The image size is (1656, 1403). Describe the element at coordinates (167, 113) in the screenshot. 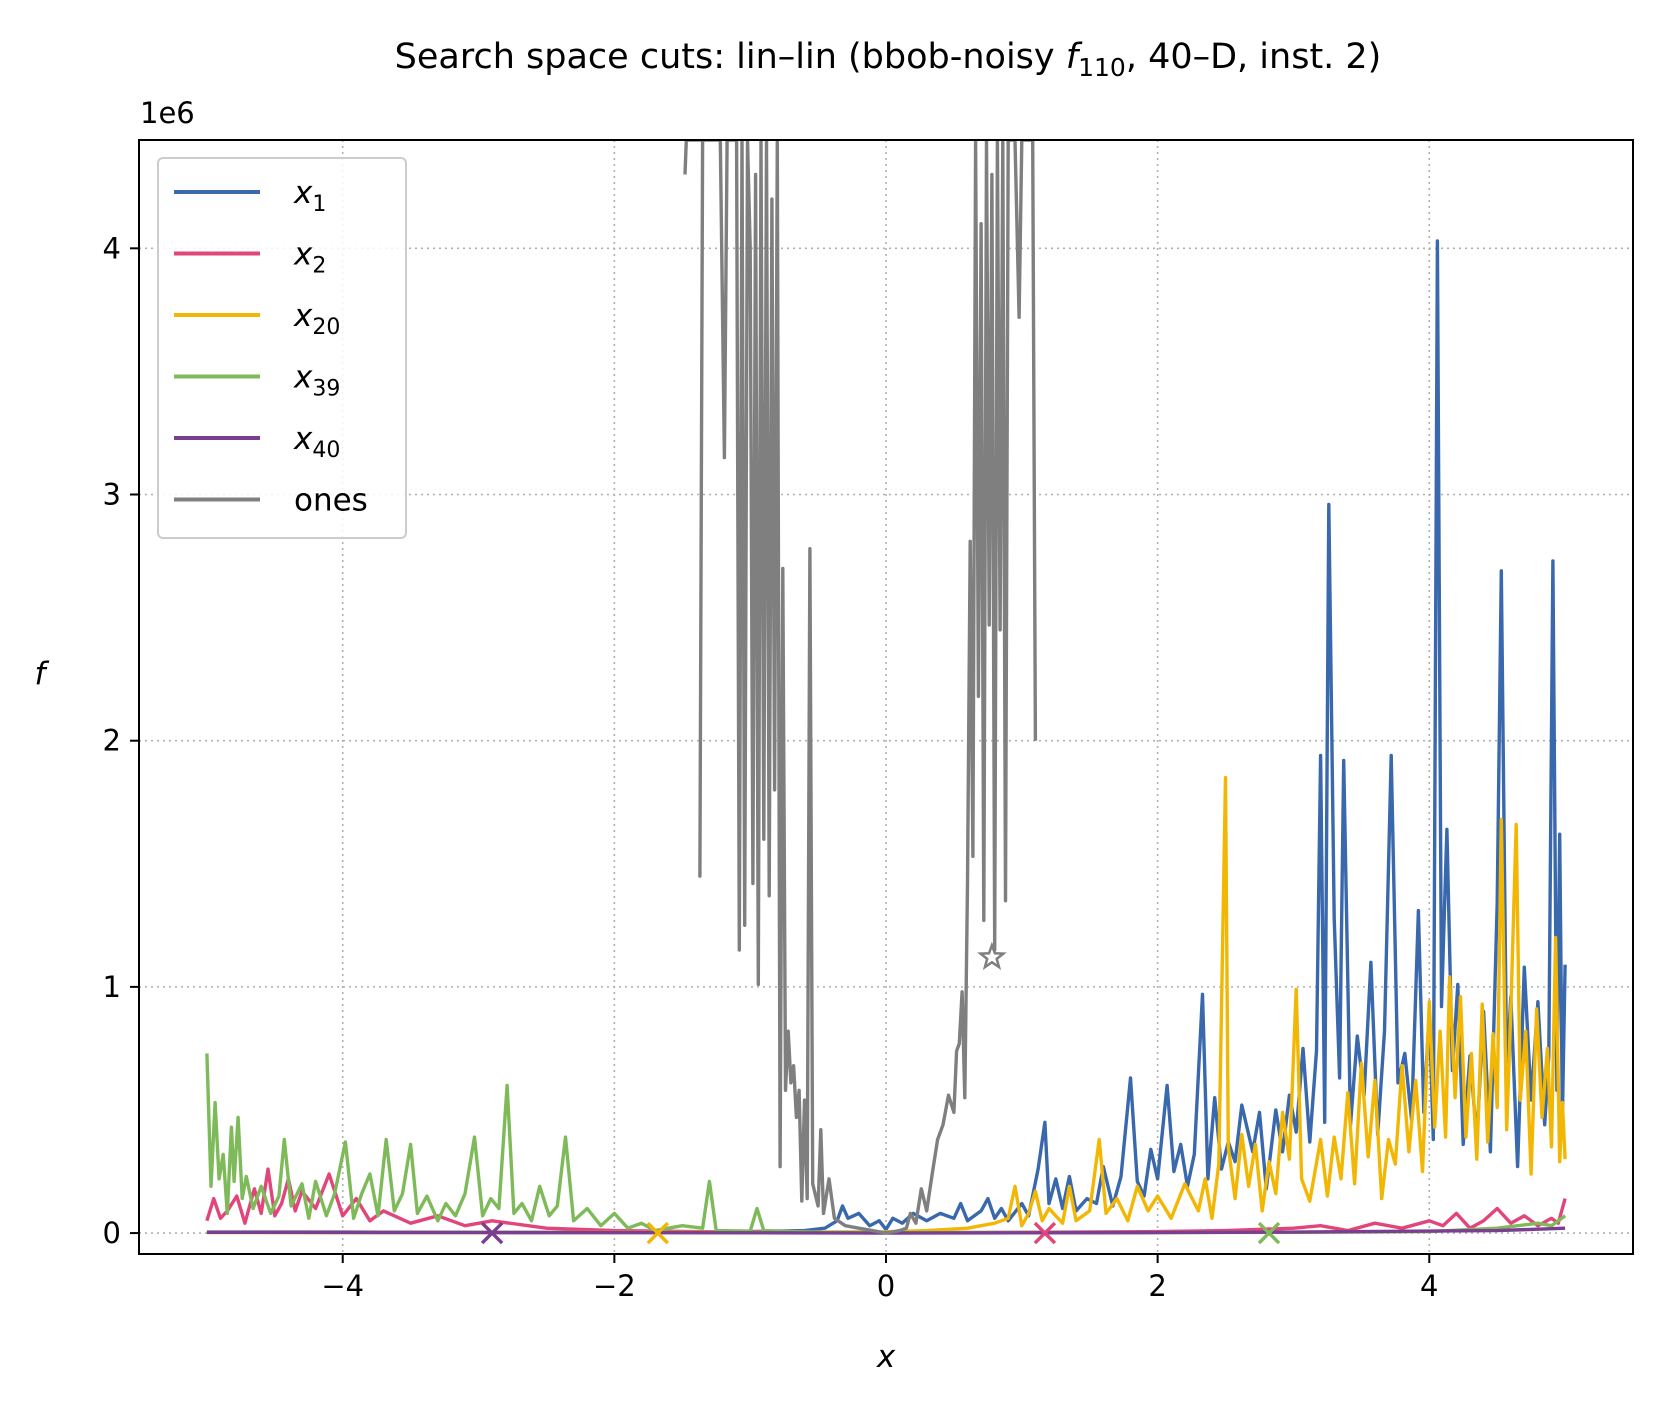

I see `y-offset-label: 1e6` at that location.